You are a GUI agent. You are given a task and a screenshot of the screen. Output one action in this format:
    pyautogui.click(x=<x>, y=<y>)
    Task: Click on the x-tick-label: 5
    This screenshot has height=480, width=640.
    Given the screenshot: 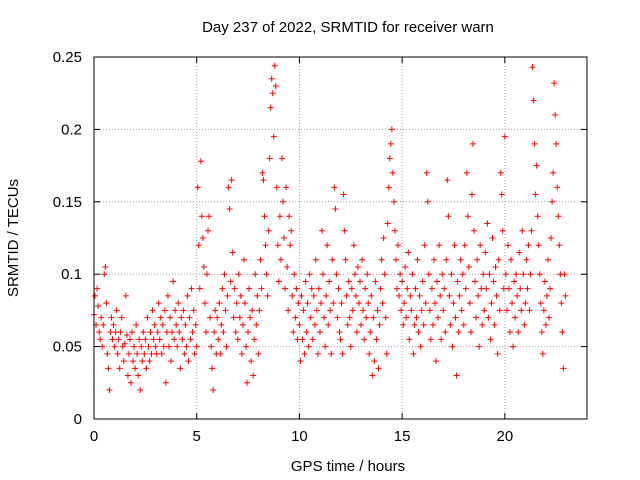 What is the action you would take?
    pyautogui.click(x=197, y=436)
    